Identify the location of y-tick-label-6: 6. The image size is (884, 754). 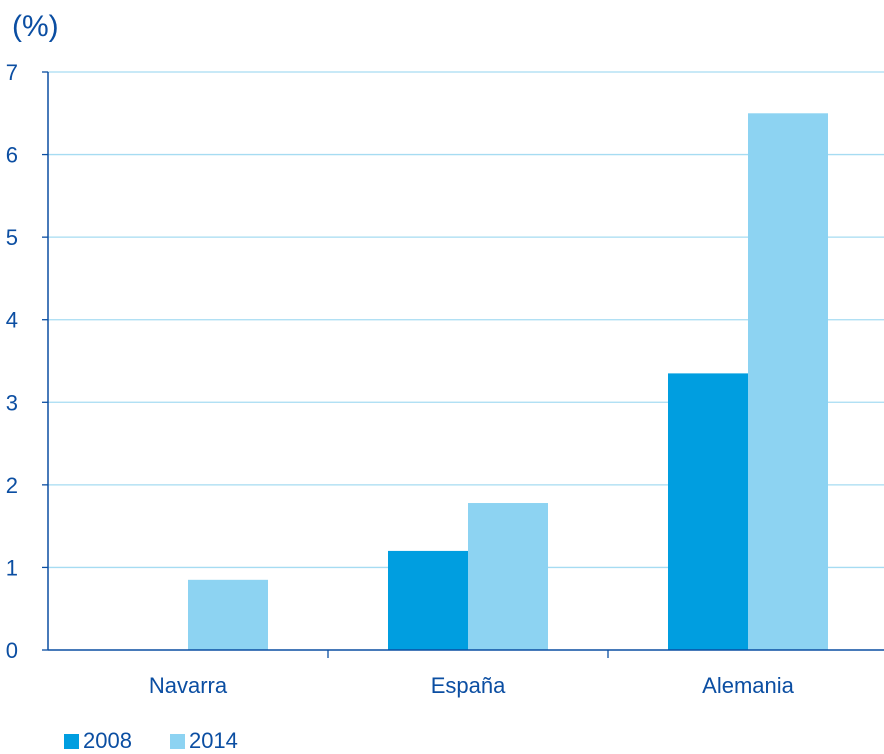
(12, 155).